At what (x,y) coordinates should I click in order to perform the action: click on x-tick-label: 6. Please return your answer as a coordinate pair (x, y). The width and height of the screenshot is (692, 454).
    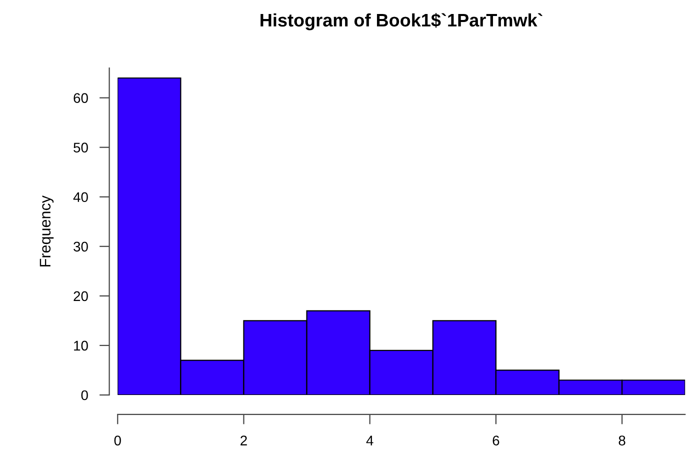
    Looking at the image, I should click on (496, 441).